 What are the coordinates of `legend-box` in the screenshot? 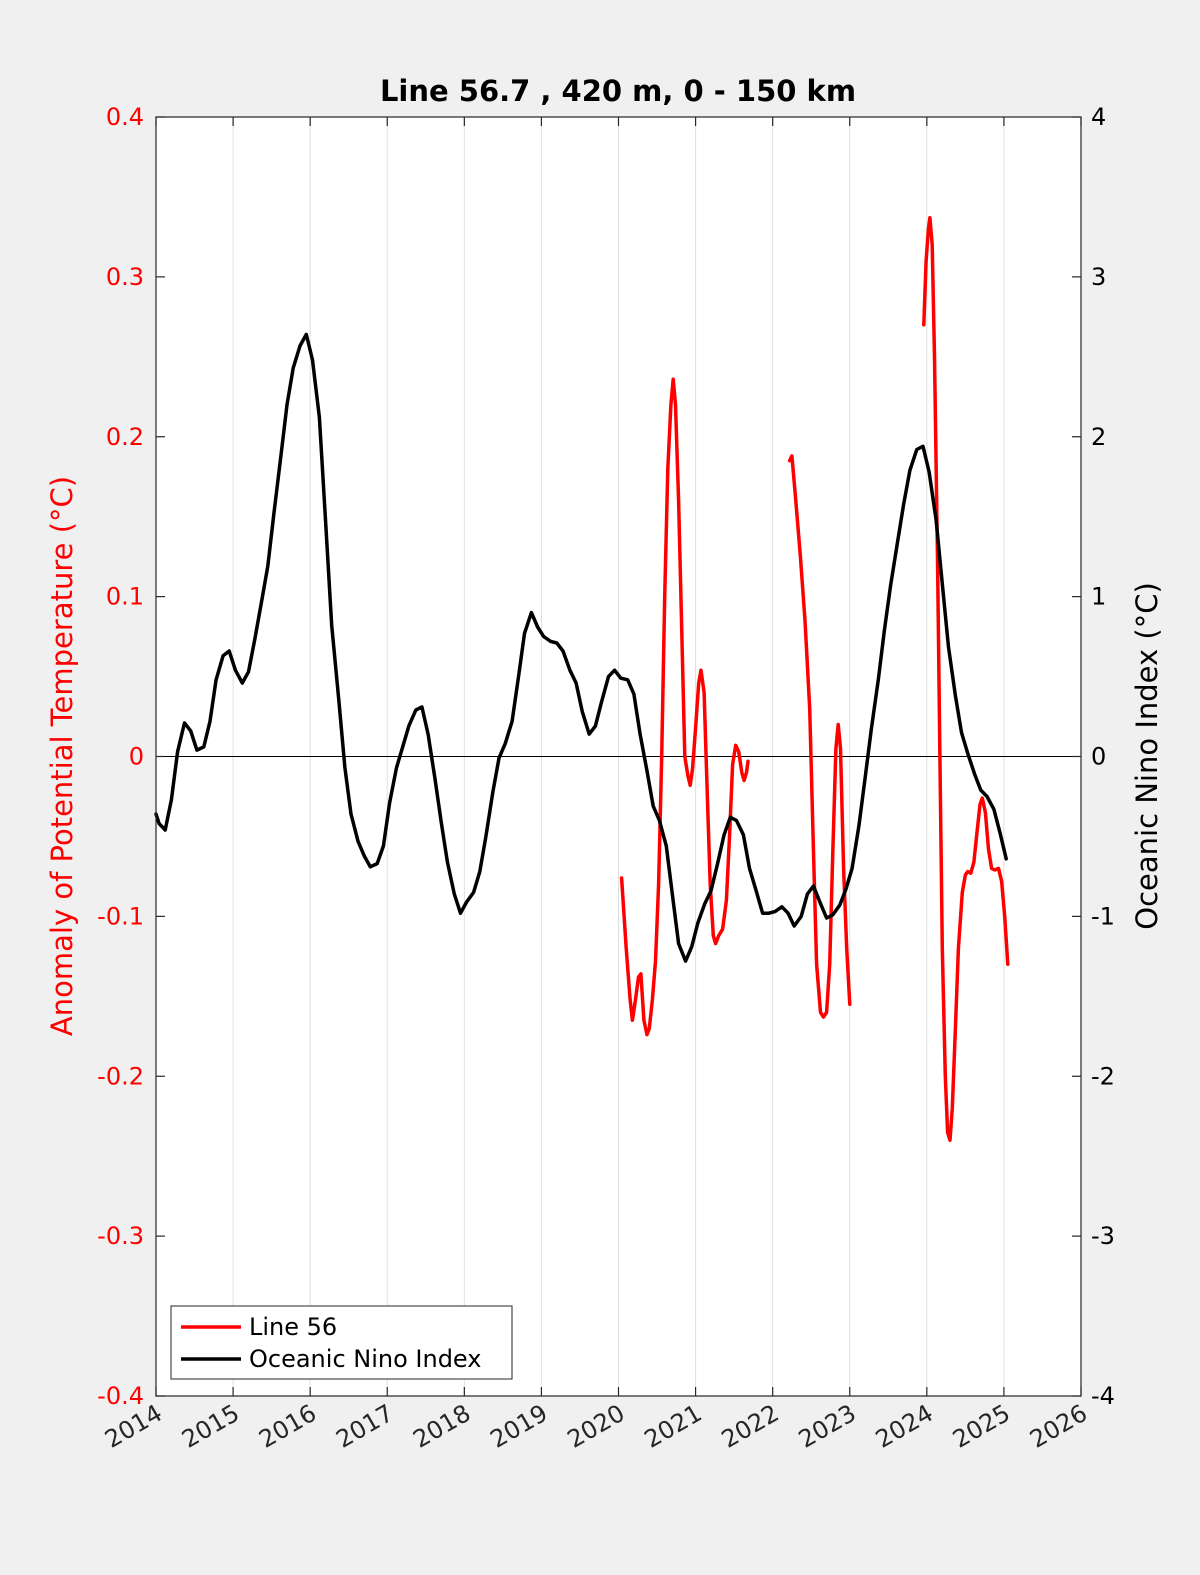 It's located at (341, 1342).